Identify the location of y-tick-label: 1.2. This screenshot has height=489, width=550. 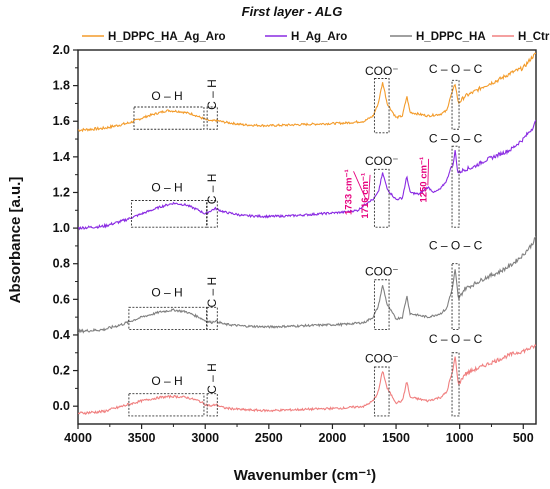
(61, 192).